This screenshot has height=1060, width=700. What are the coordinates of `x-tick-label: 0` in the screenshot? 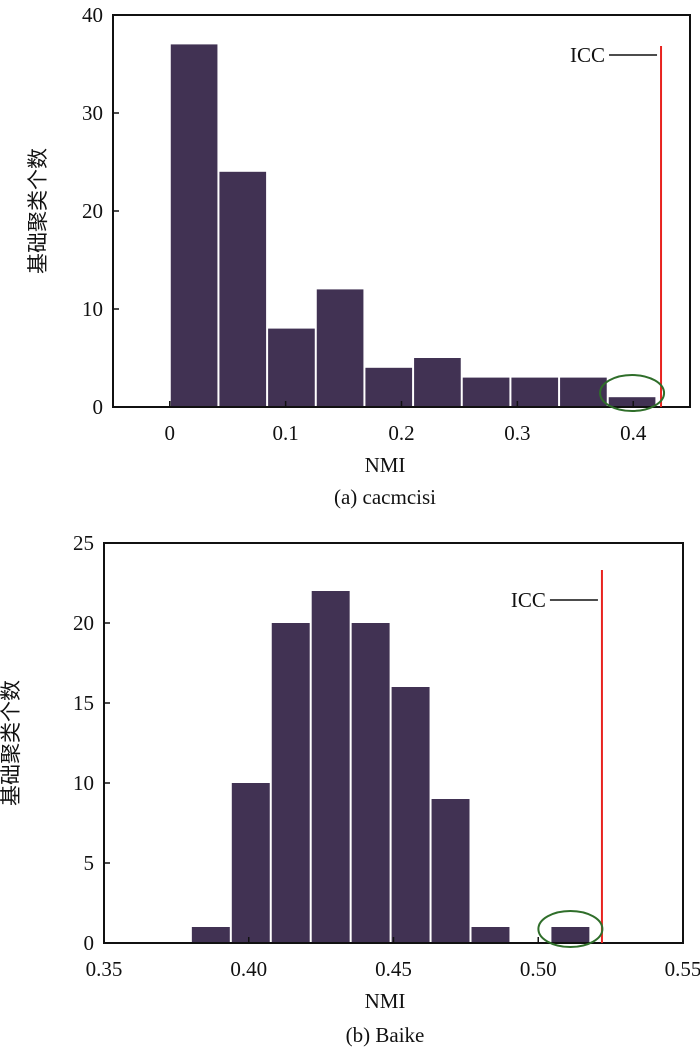 It's located at (170, 433).